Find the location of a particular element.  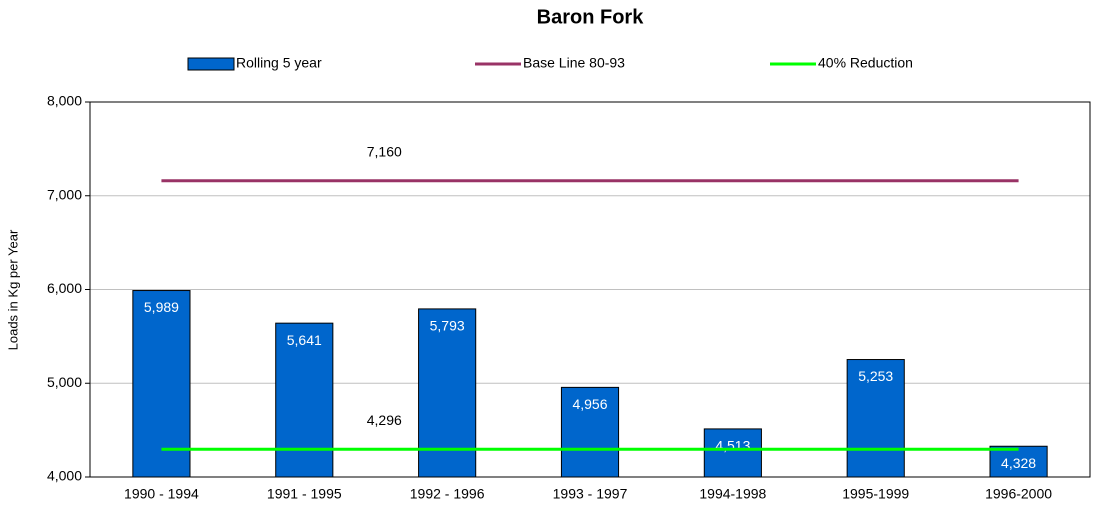

x-tick-label: 1991 - 1995 is located at coordinates (304, 494).